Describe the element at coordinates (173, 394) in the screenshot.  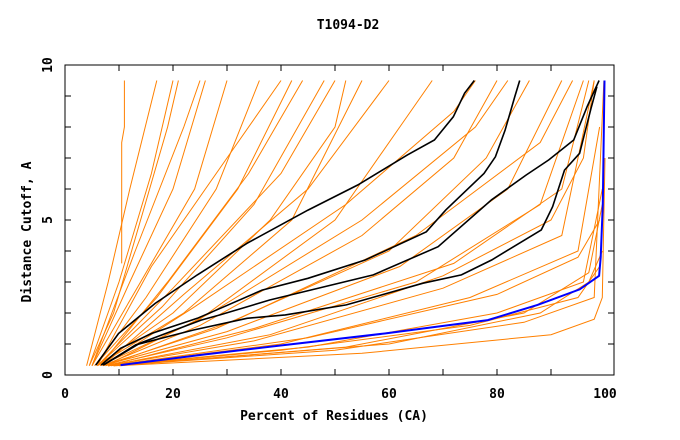
I see `x-tick-label: 20` at that location.